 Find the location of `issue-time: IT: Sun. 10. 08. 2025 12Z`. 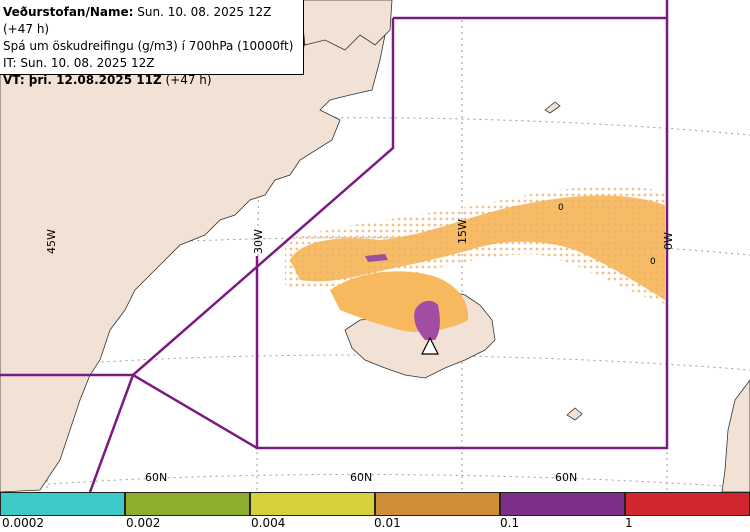

issue-time: IT: Sun. 10. 08. 2025 12Z is located at coordinates (79, 63).